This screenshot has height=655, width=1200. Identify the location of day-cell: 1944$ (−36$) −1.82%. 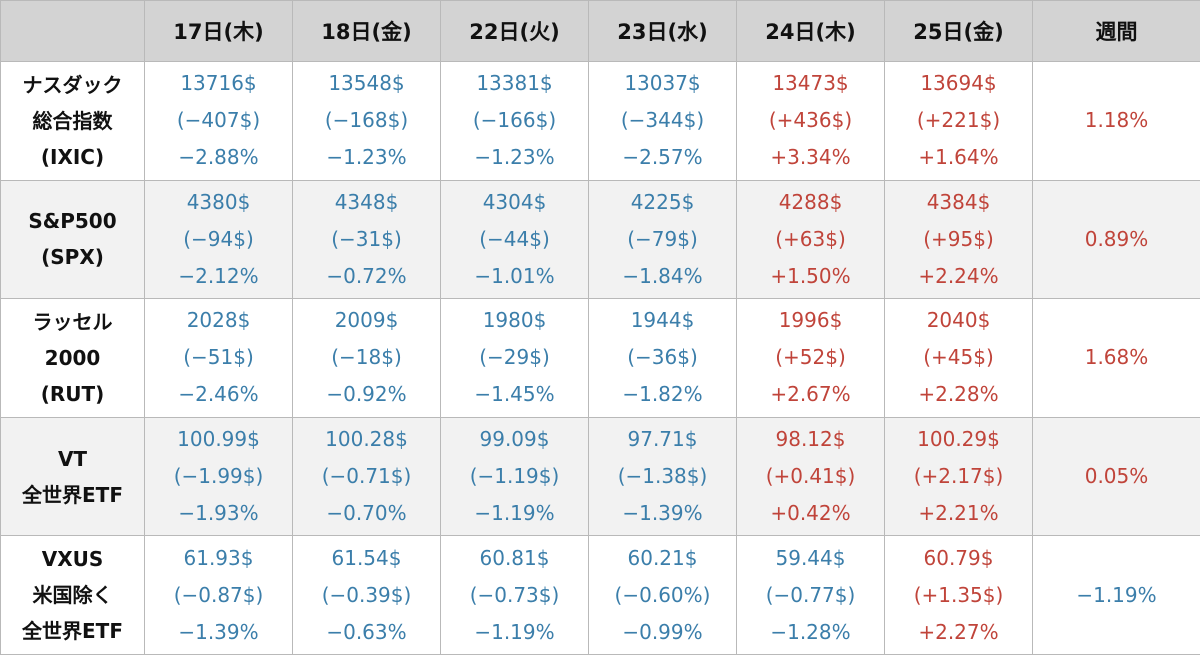
(662, 358).